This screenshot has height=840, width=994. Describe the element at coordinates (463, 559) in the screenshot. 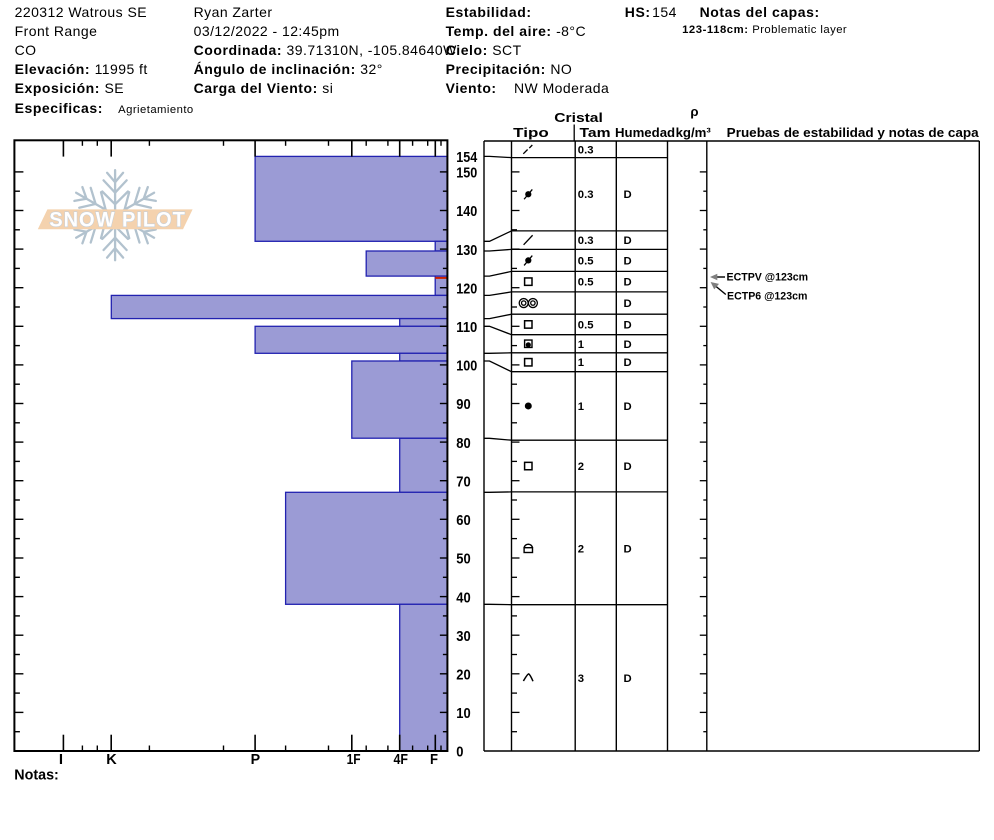

I see `svg-text: 50` at that location.